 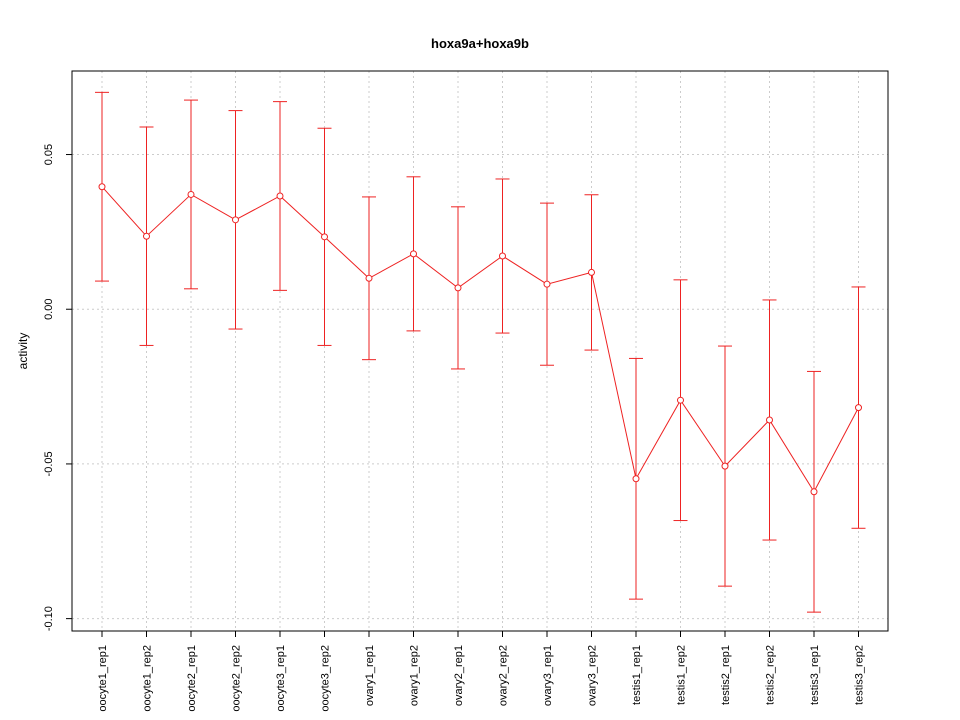 I want to click on x-tick-label: ovary2_rep1, so click(x=459, y=675).